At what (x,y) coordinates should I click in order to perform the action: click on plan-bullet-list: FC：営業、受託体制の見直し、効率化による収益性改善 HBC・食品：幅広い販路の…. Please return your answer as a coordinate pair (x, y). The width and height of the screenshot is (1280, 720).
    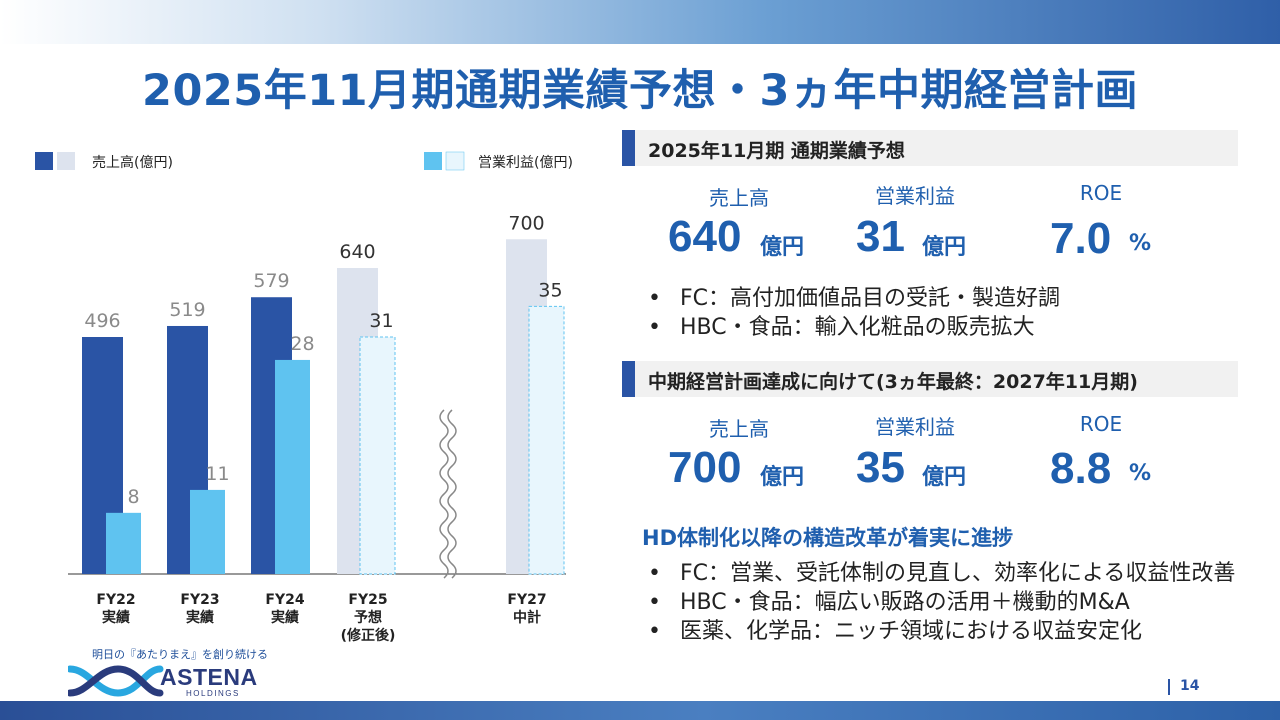
    Looking at the image, I should click on (940, 602).